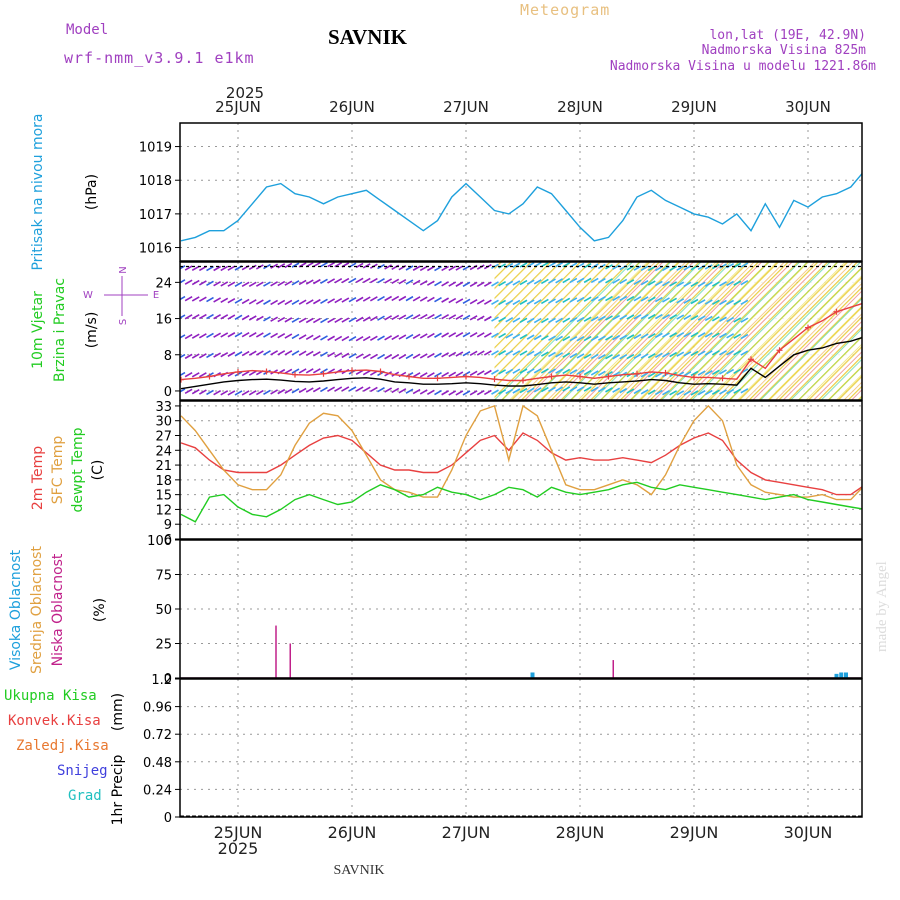 The width and height of the screenshot is (900, 900). Describe the element at coordinates (694, 832) in the screenshot. I see `bottom-day-label: 29JUN` at that location.